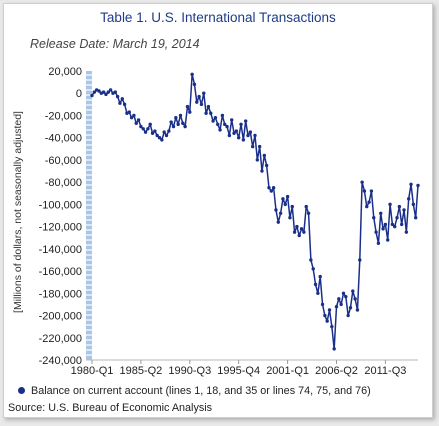 The width and height of the screenshot is (439, 426). I want to click on y-tick-label: -20,000, so click(63, 116).